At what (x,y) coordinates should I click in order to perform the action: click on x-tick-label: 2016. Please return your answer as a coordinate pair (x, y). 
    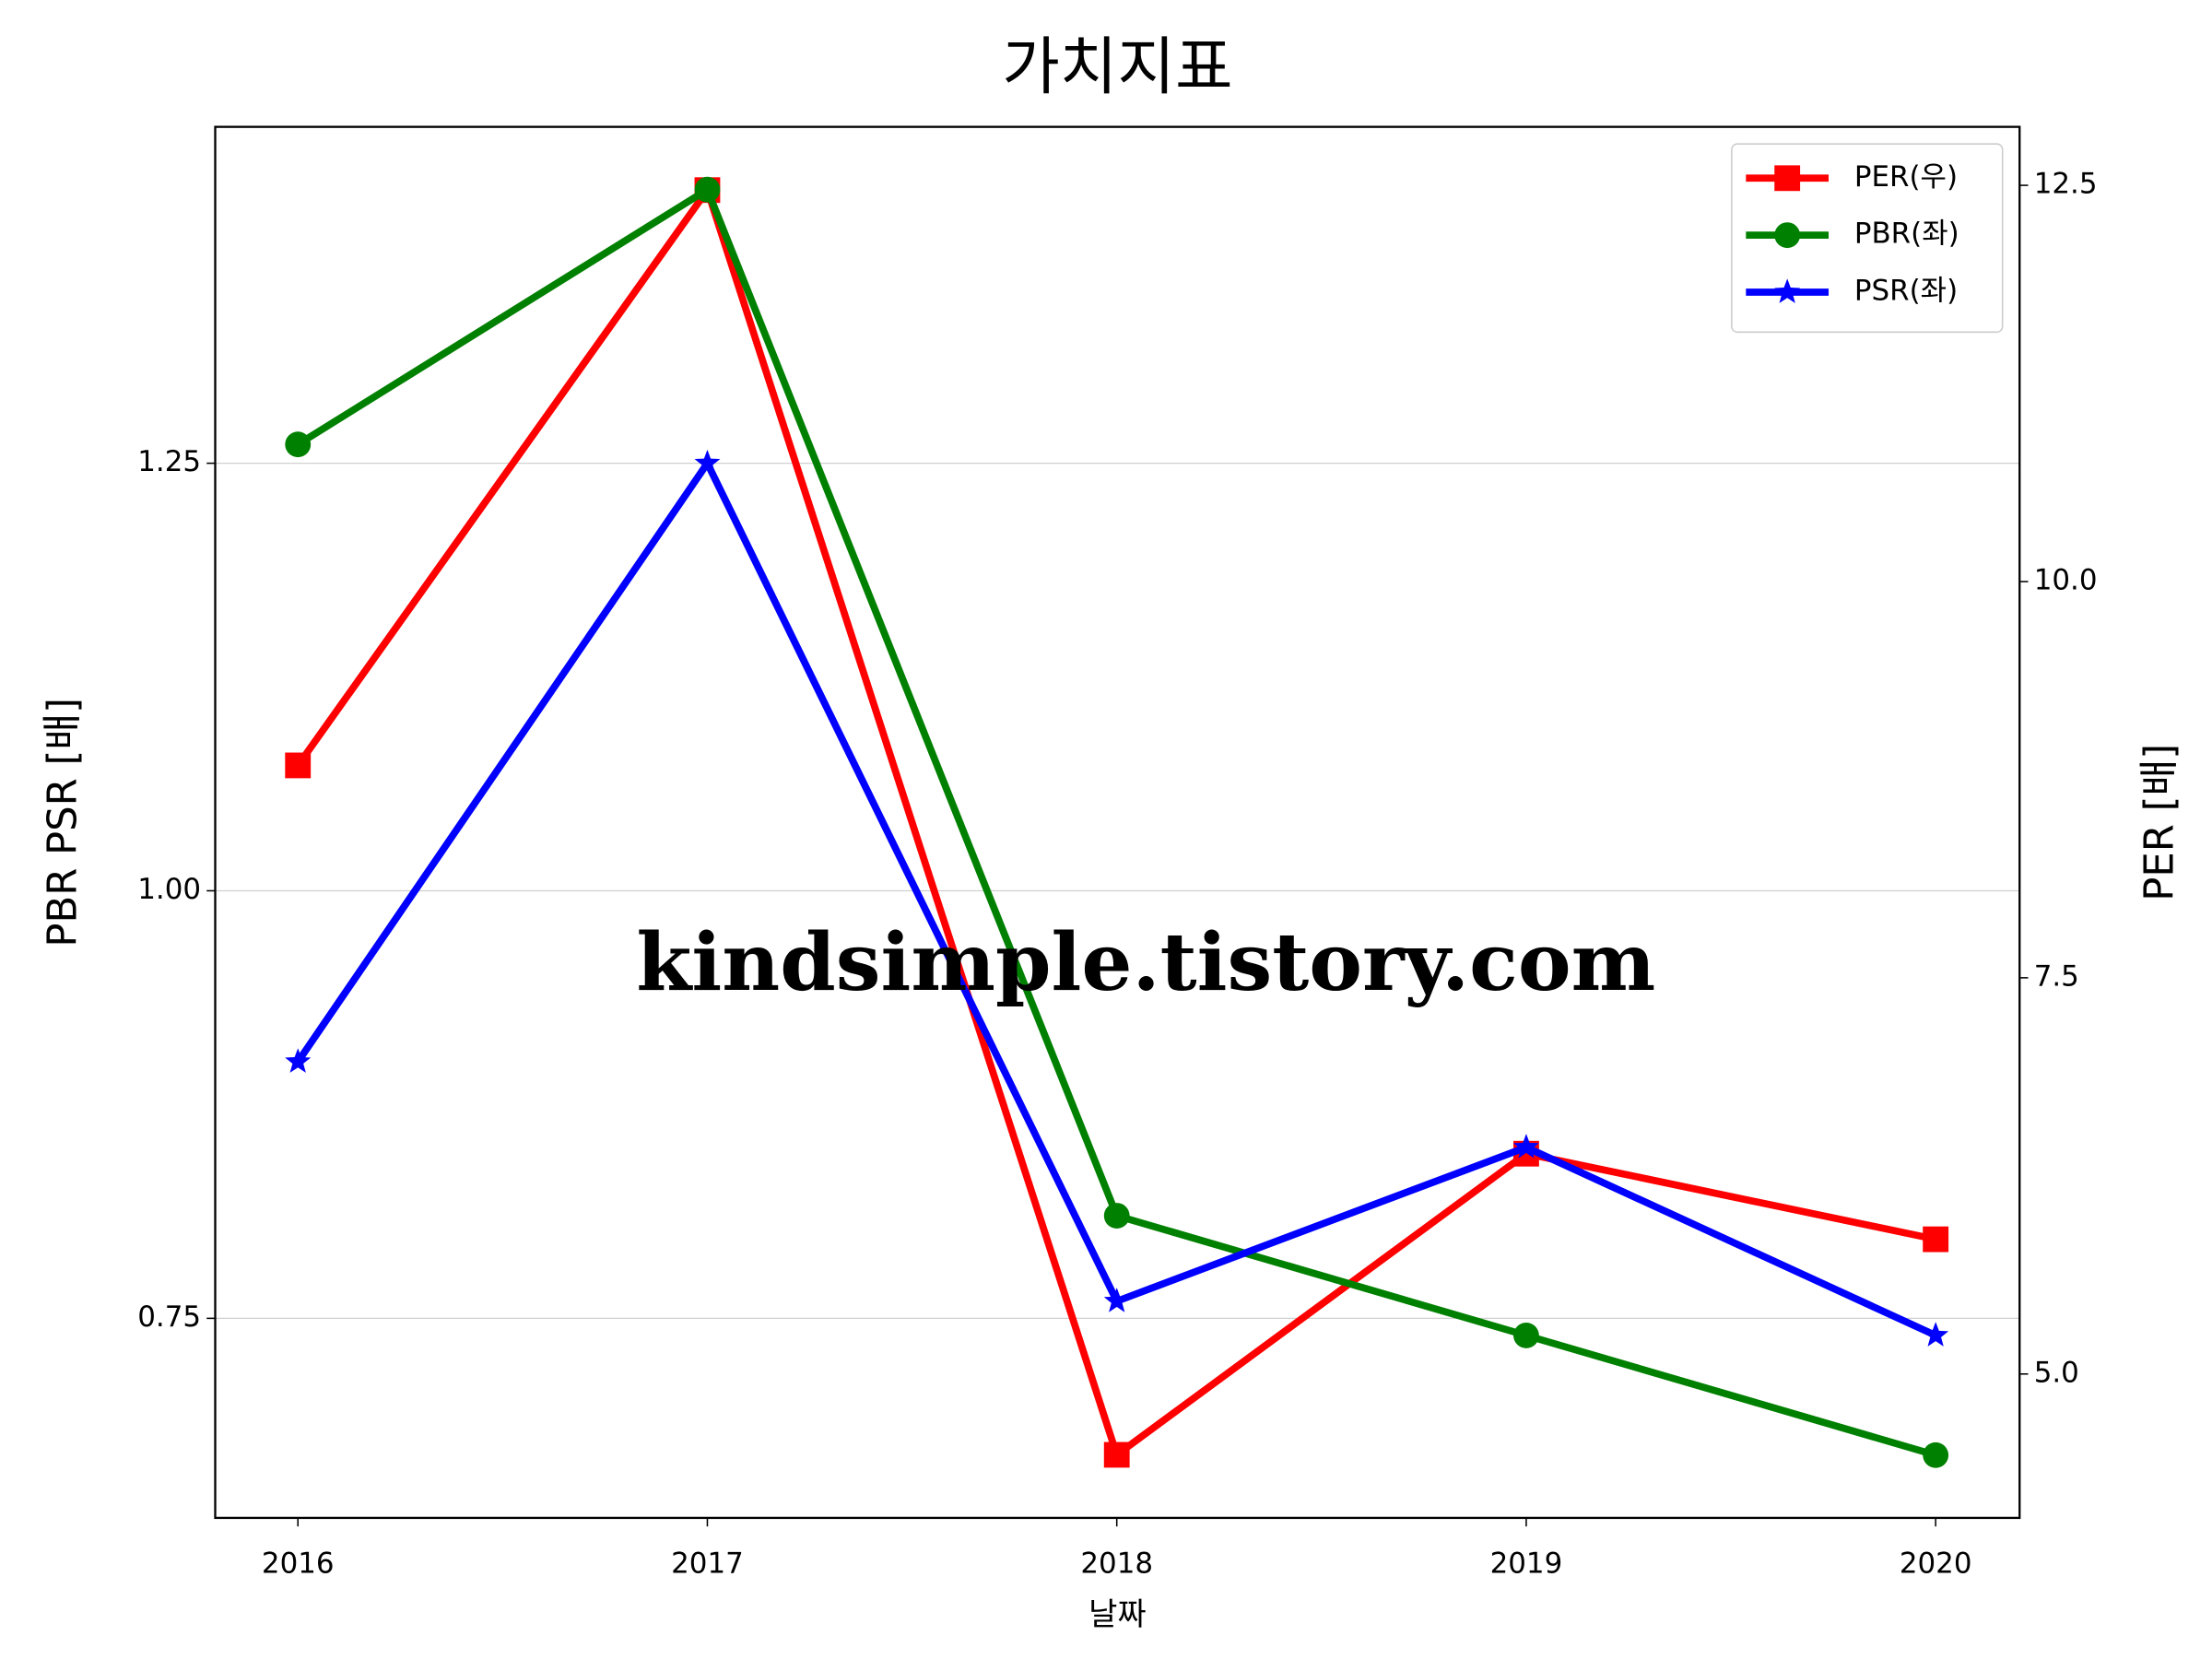
    Looking at the image, I should click on (298, 1563).